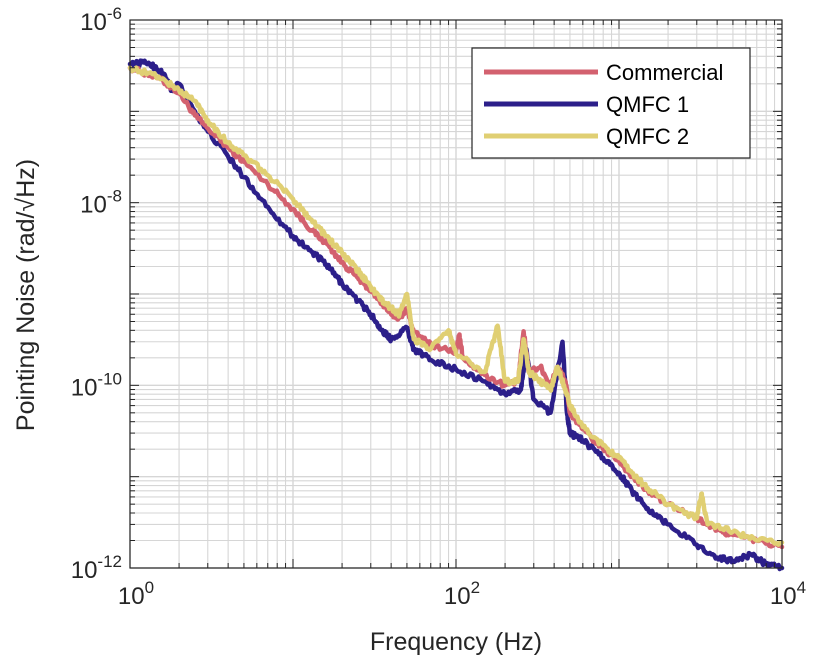 This screenshot has height=671, width=814. I want to click on legend-label: QMFC 2, so click(647, 136).